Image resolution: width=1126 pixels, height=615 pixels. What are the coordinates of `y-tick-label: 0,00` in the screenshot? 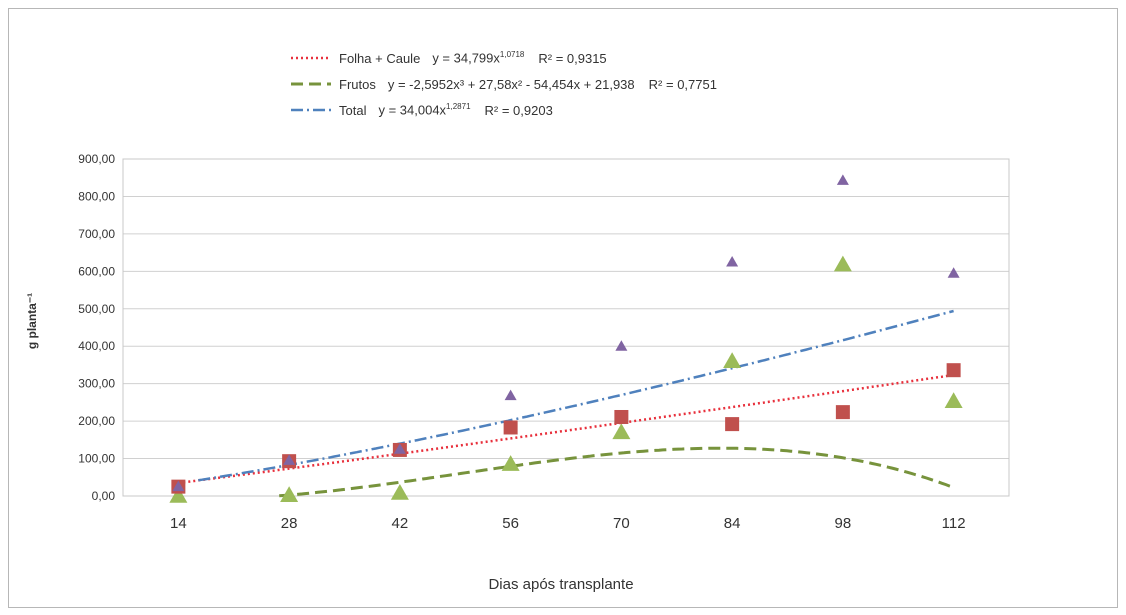 It's located at (104, 496).